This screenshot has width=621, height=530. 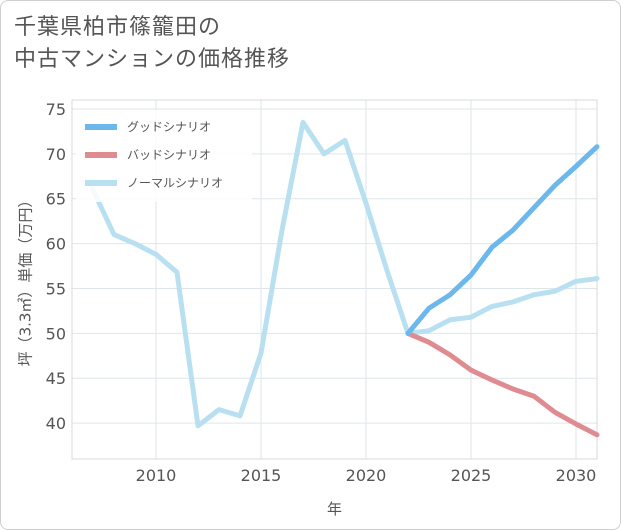 What do you see at coordinates (261, 475) in the screenshot?
I see `x-tick-label: 2015` at bounding box center [261, 475].